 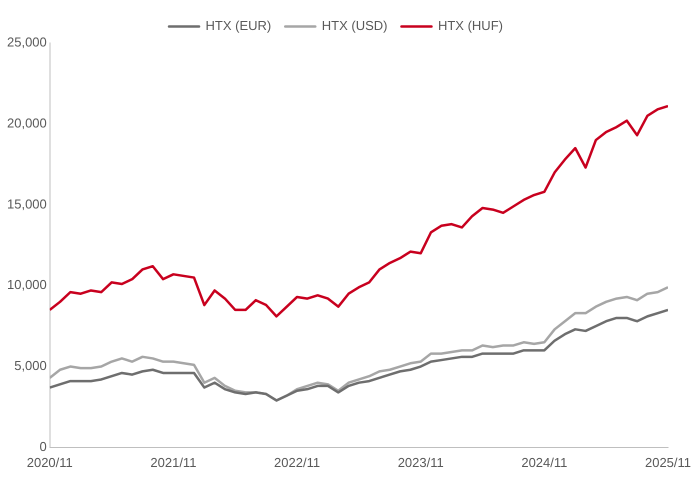 I want to click on y-tick-label: 5,000, so click(x=30, y=366).